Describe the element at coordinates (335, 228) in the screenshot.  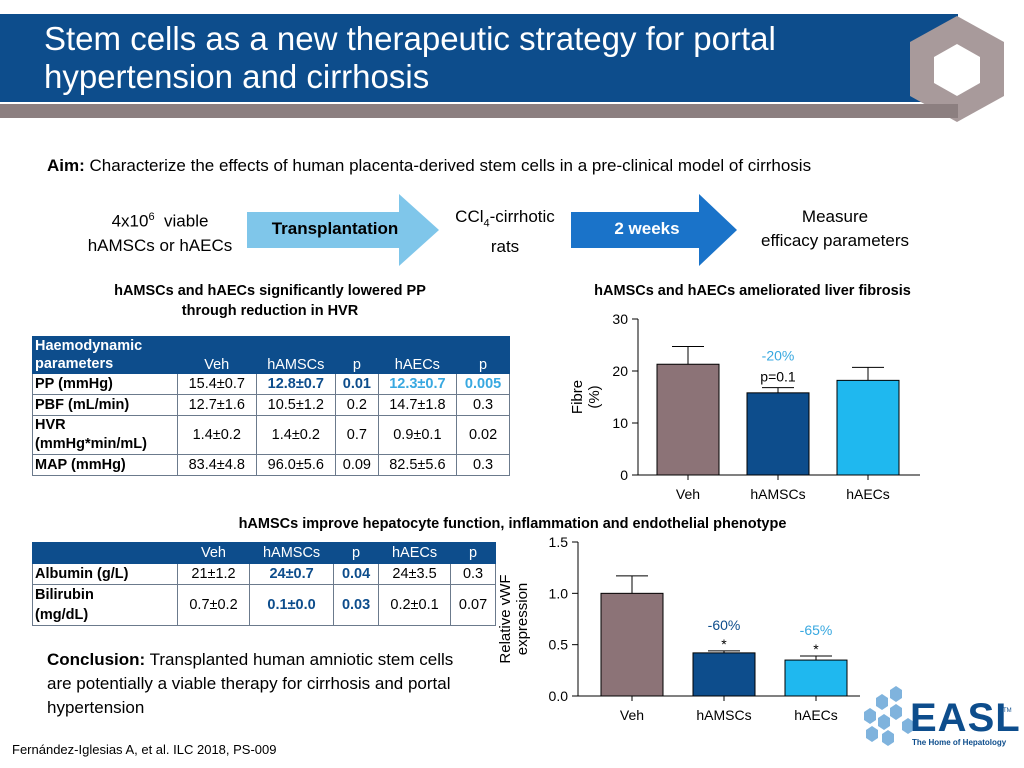
I see `transplantation-label: Transplantation` at that location.